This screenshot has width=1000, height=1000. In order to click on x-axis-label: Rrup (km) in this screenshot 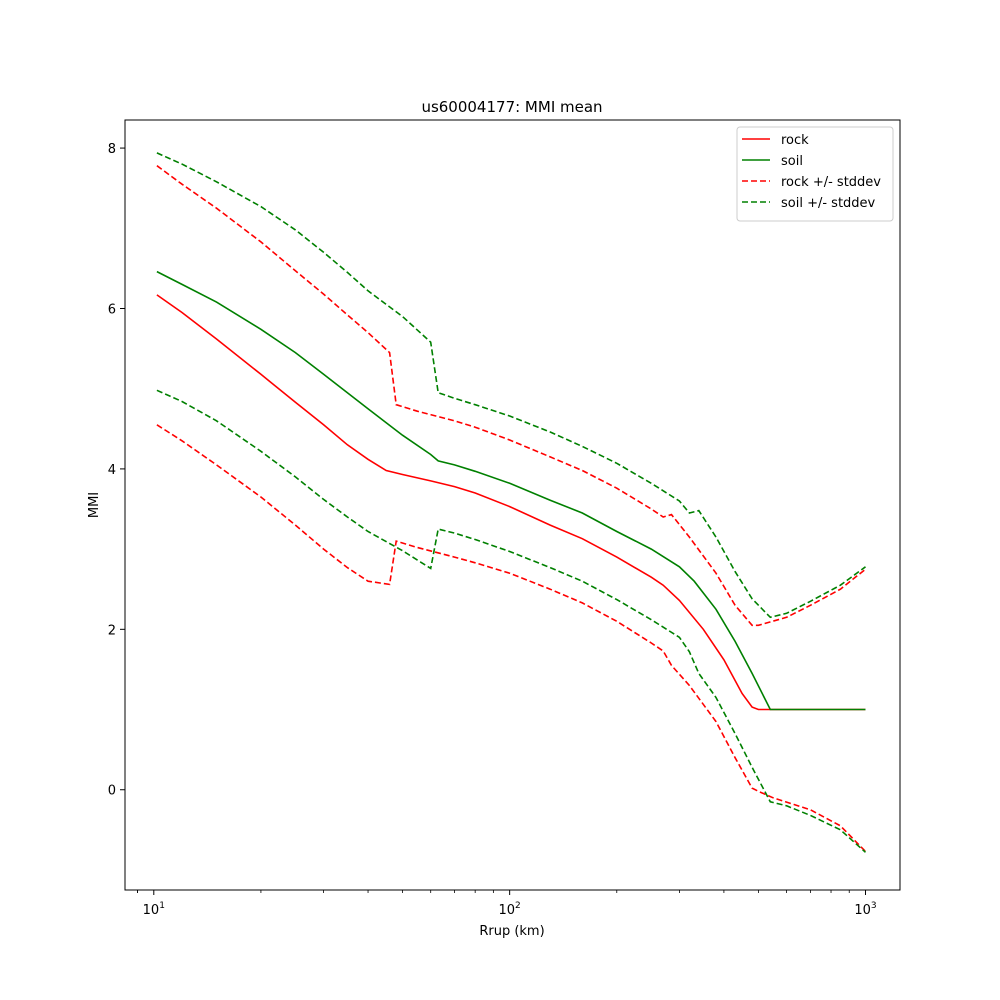, I will do `click(511, 931)`.